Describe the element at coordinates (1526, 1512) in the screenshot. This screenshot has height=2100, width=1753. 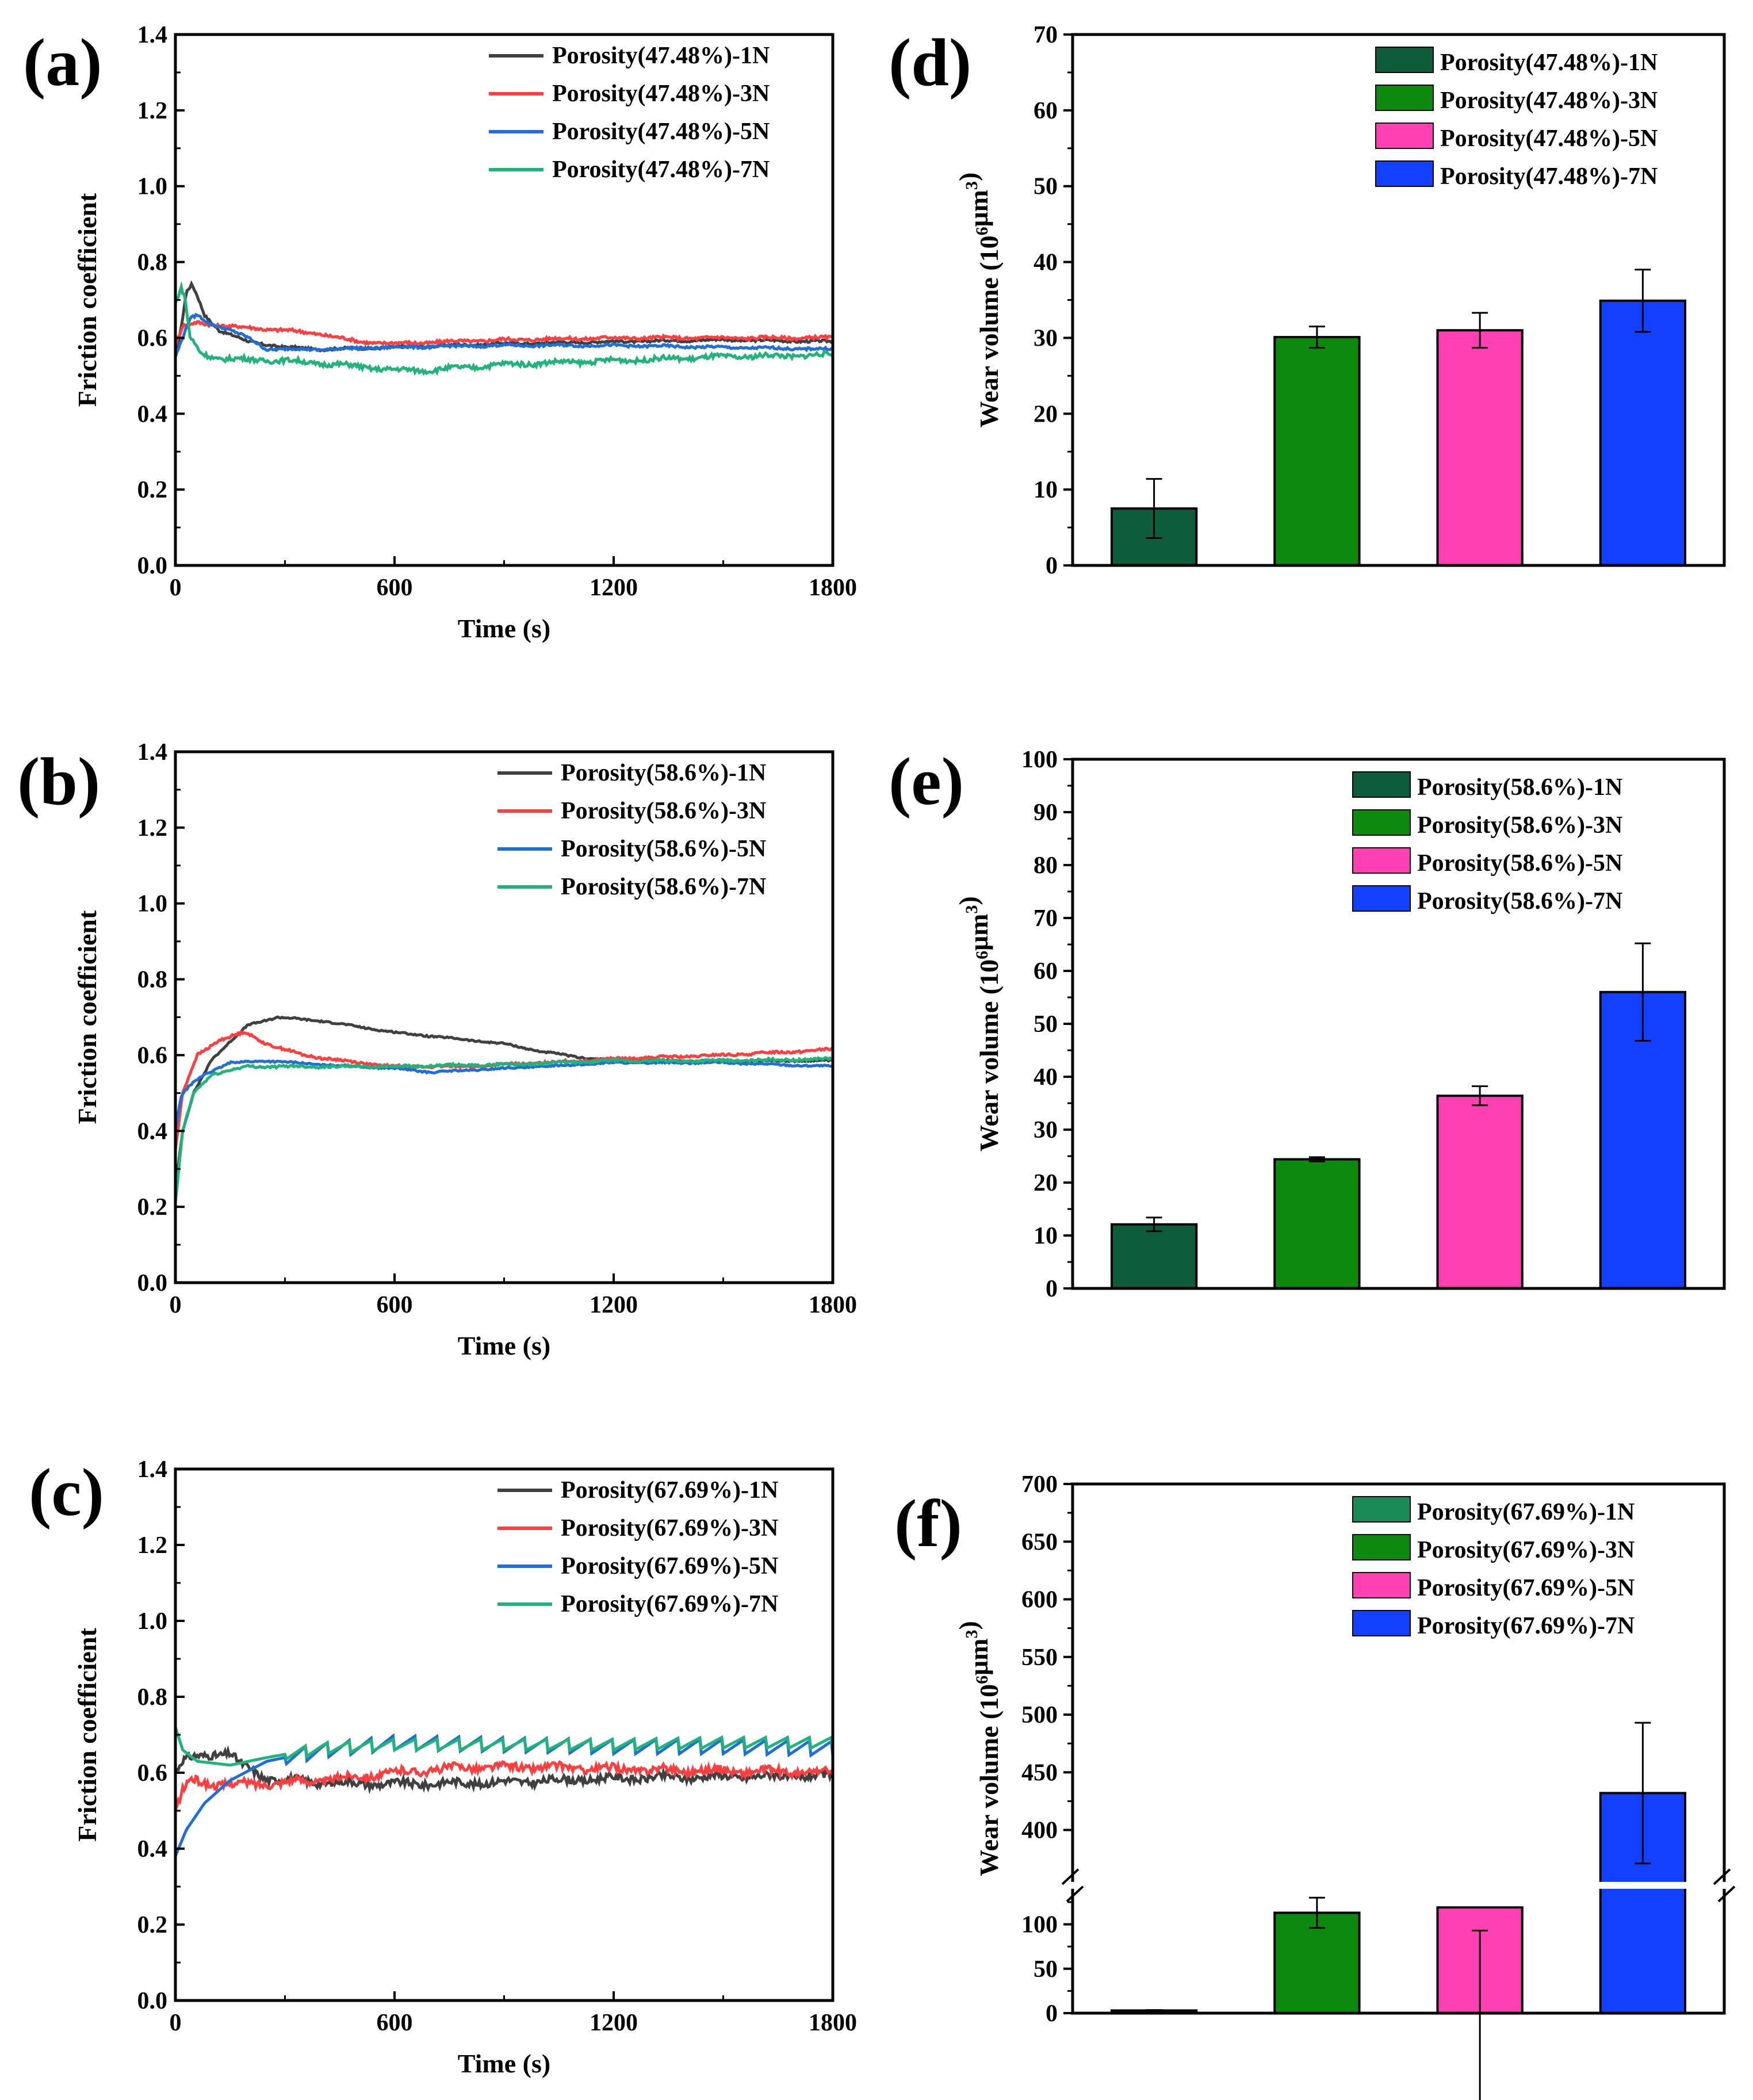
I see `legend-entry: Porosity(67.69%)-1N` at that location.